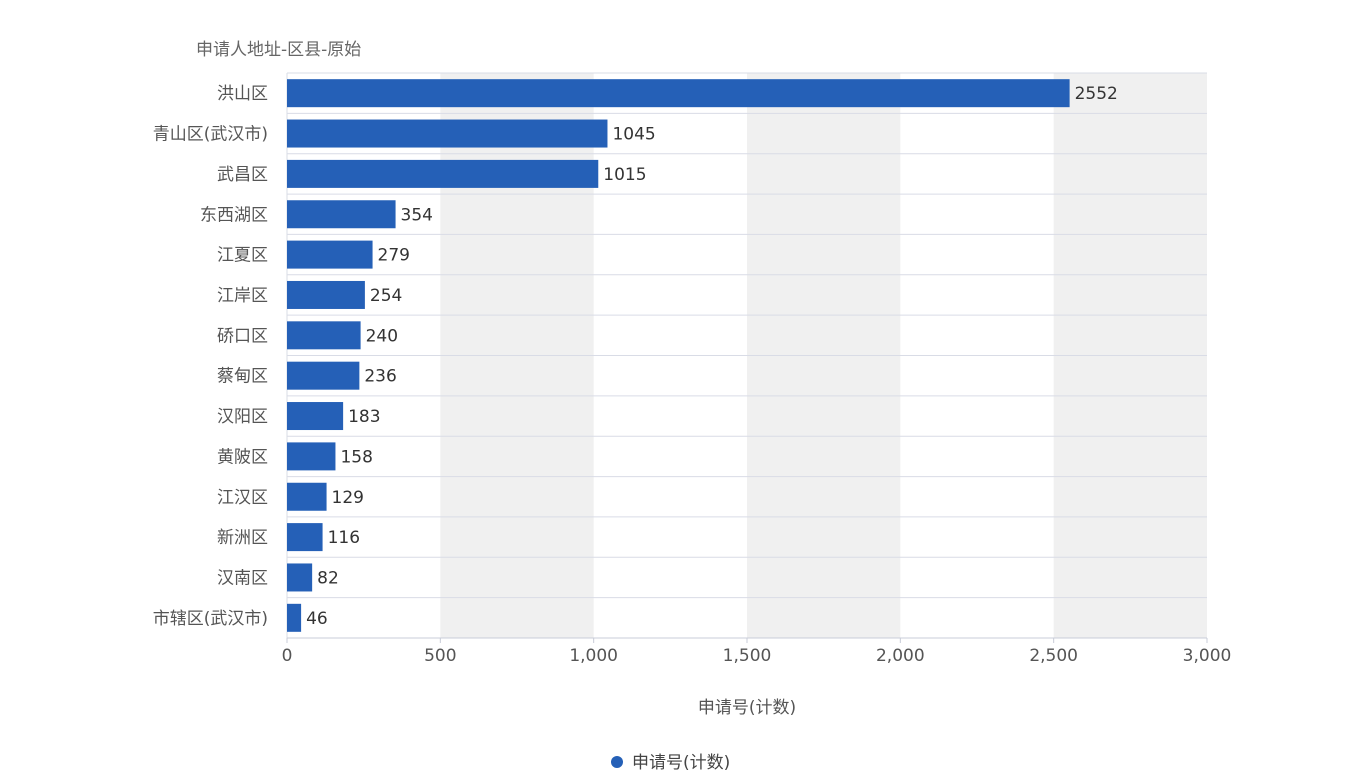 The image size is (1350, 780). I want to click on category-label: 武昌区, so click(242, 175).